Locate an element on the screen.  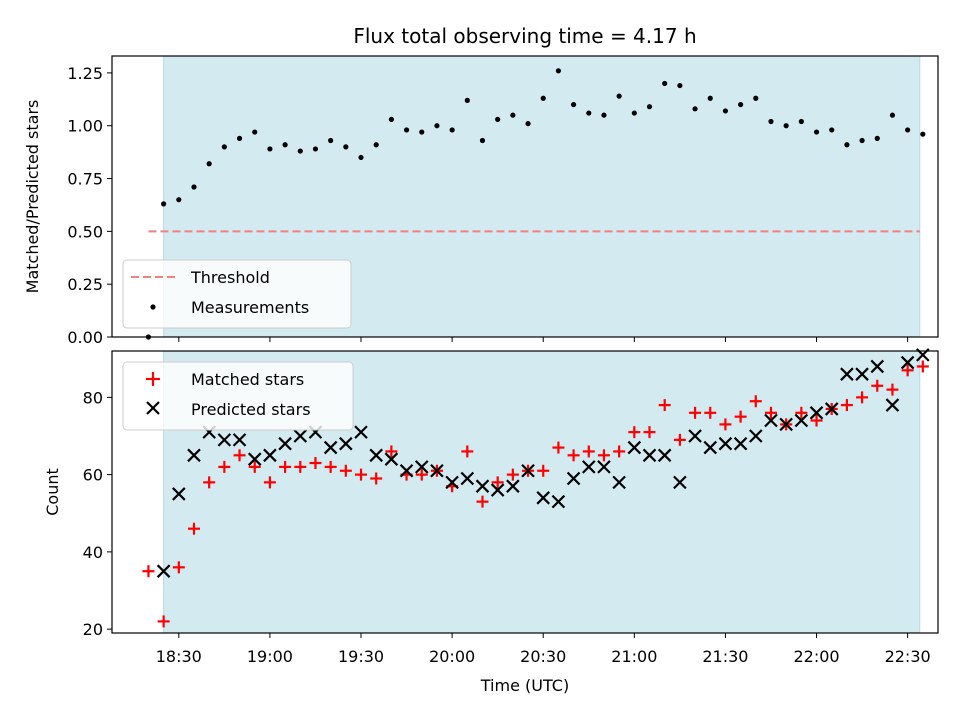
y-tick-label: 20 is located at coordinates (93, 629).